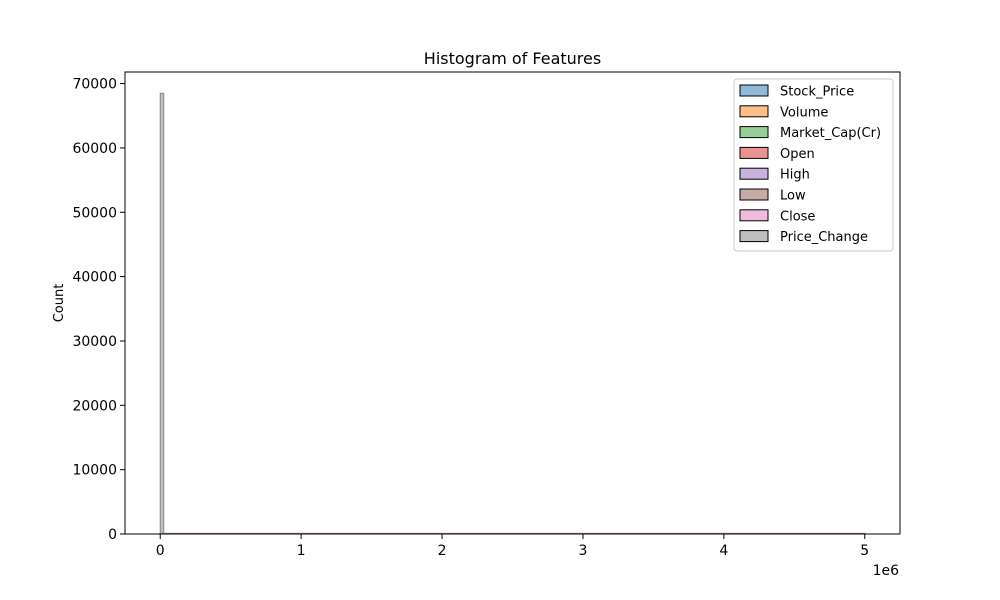 The image size is (1000, 600). What do you see at coordinates (59, 303) in the screenshot?
I see `y-axis-label: Count` at bounding box center [59, 303].